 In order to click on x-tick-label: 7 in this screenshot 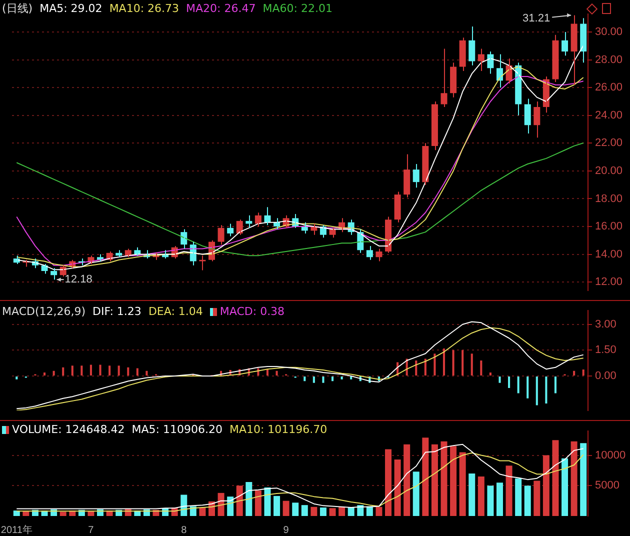, I will do `click(91, 530)`.